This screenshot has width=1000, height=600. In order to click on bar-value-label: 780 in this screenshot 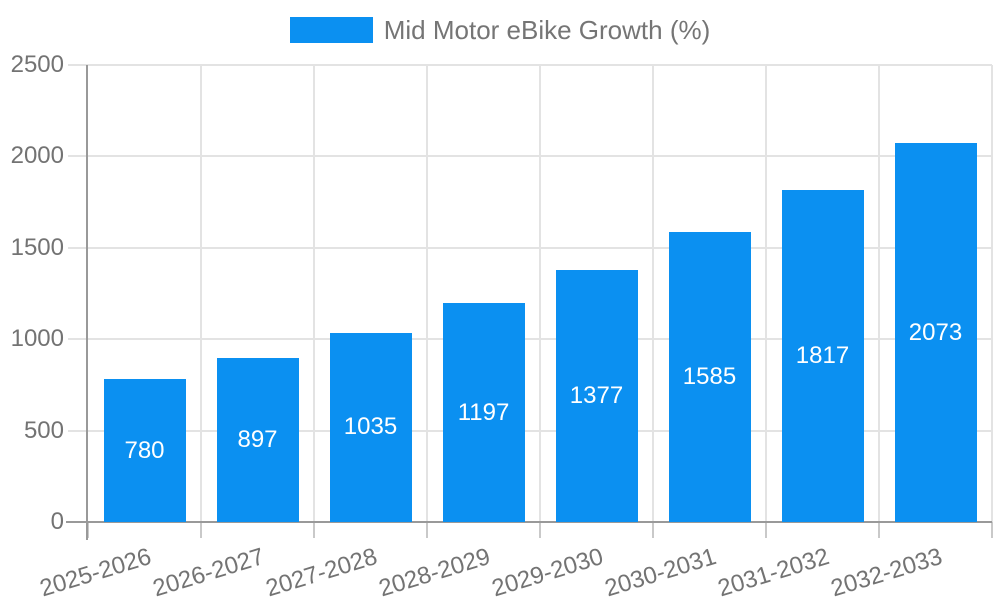, I will do `click(144, 450)`.